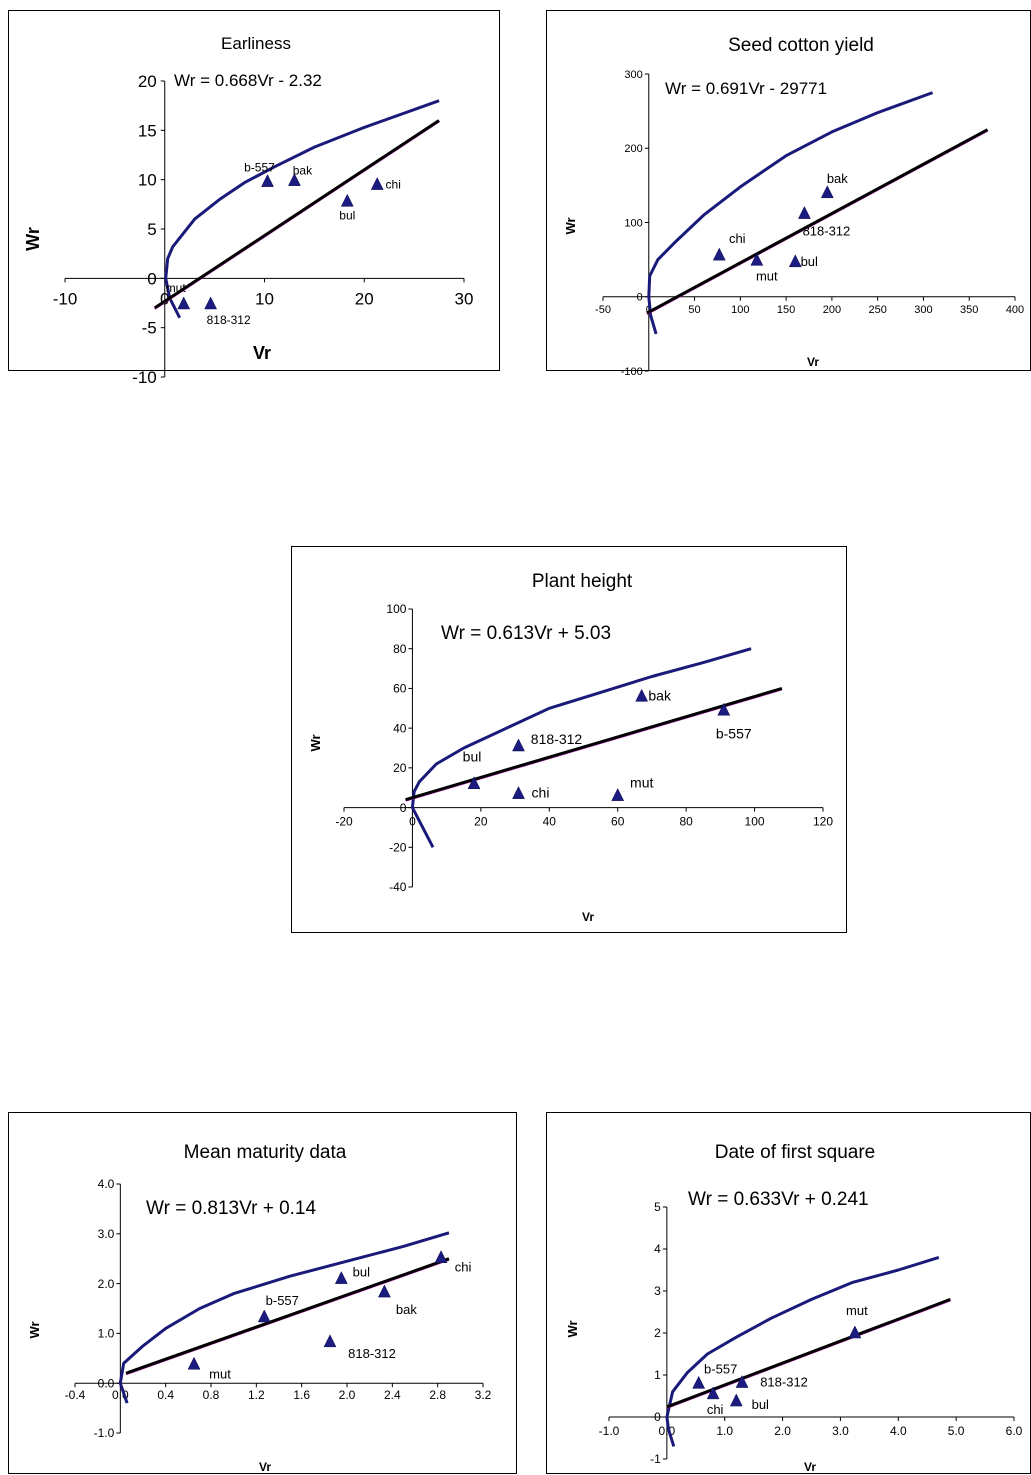 The height and width of the screenshot is (1475, 1031). What do you see at coordinates (618, 794) in the screenshot?
I see `data-point-mut` at bounding box center [618, 794].